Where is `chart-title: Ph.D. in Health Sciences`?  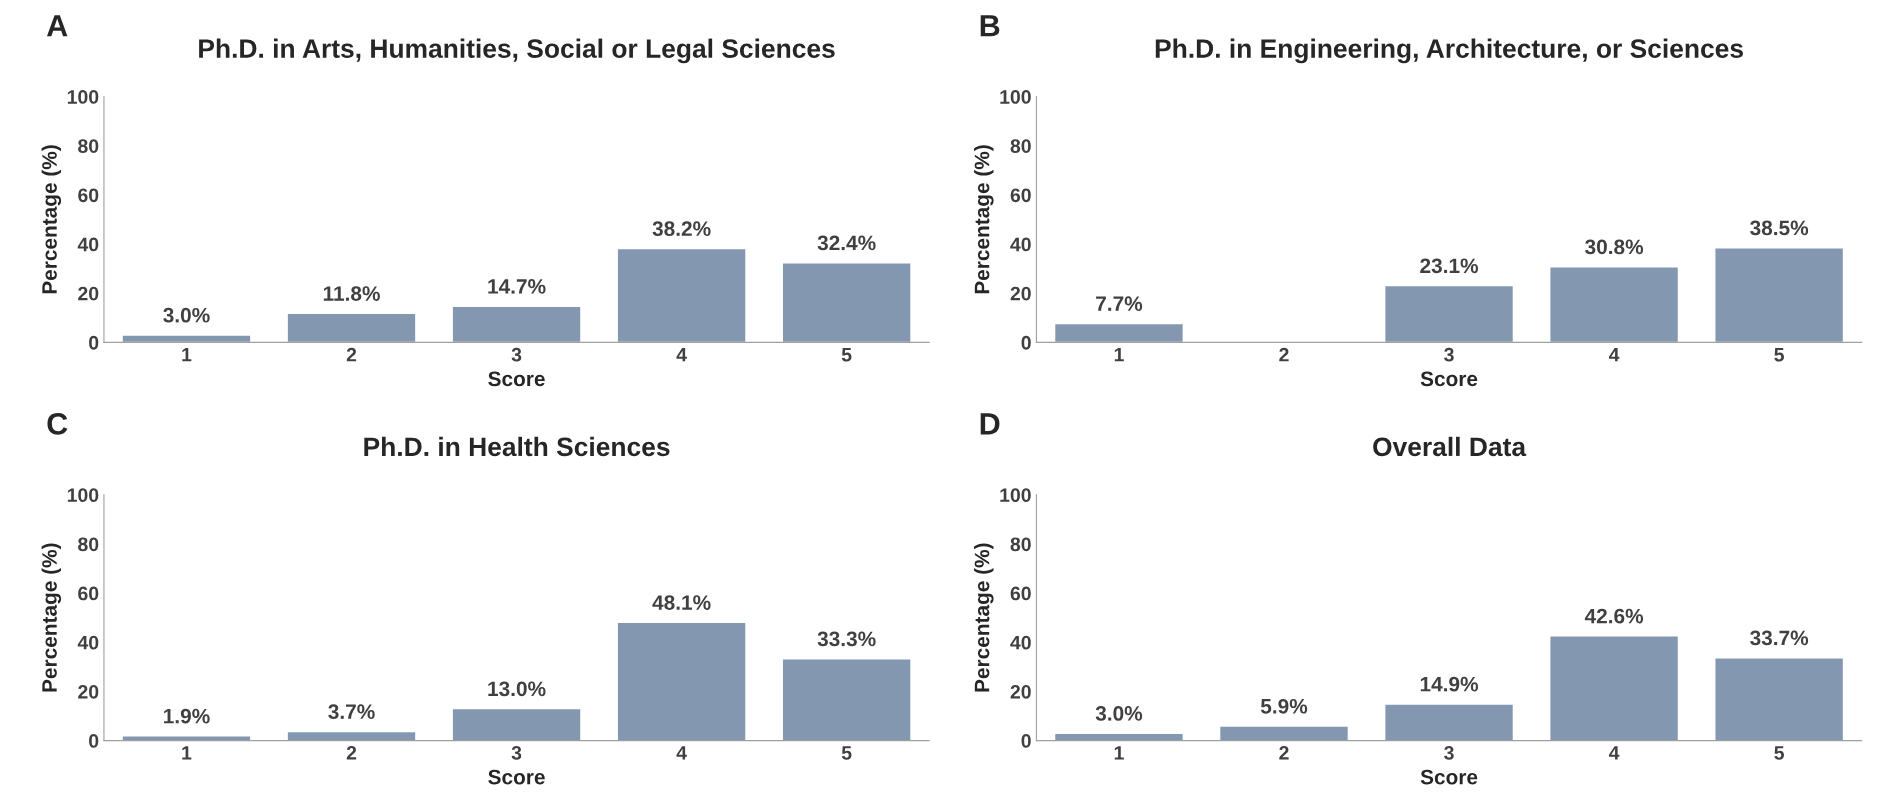 chart-title: Ph.D. in Health Sciences is located at coordinates (517, 446).